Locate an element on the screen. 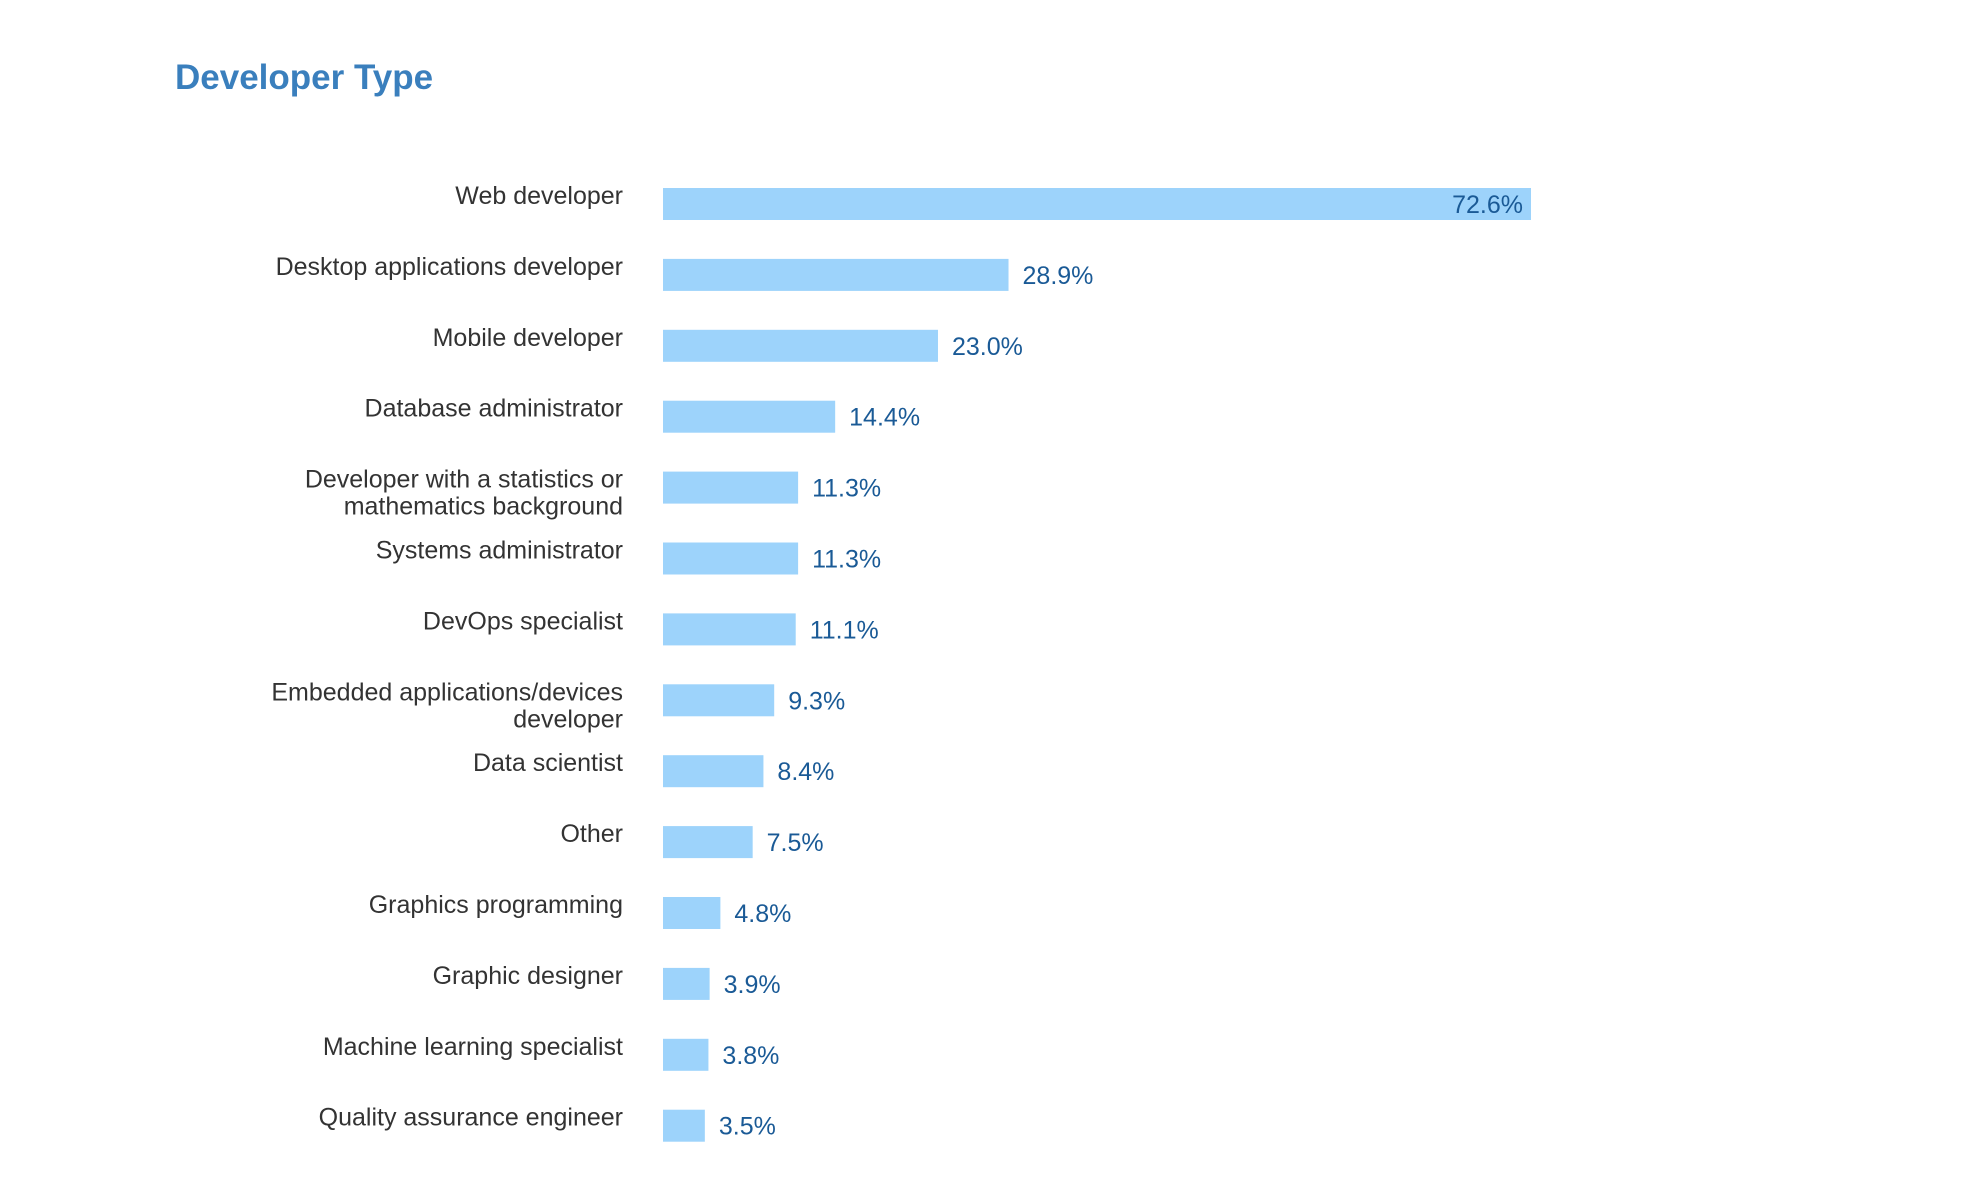 This screenshot has width=1980, height=1202. value-label: 72.6% is located at coordinates (1487, 205).